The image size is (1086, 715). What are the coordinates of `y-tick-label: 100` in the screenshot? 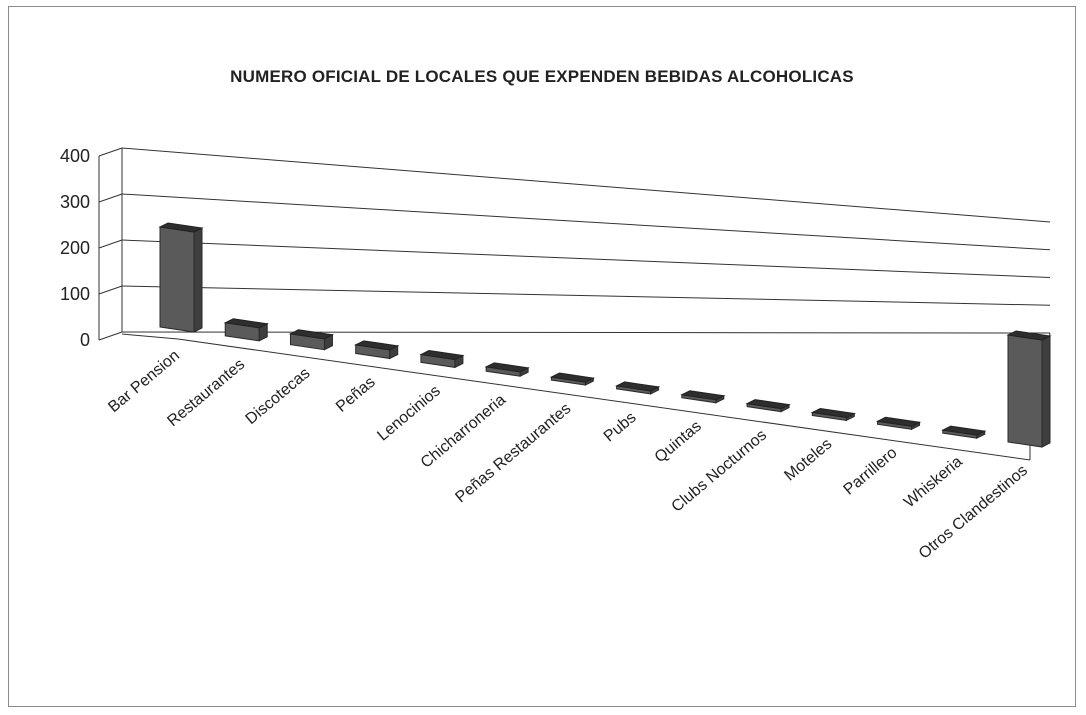 It's located at (75, 294).